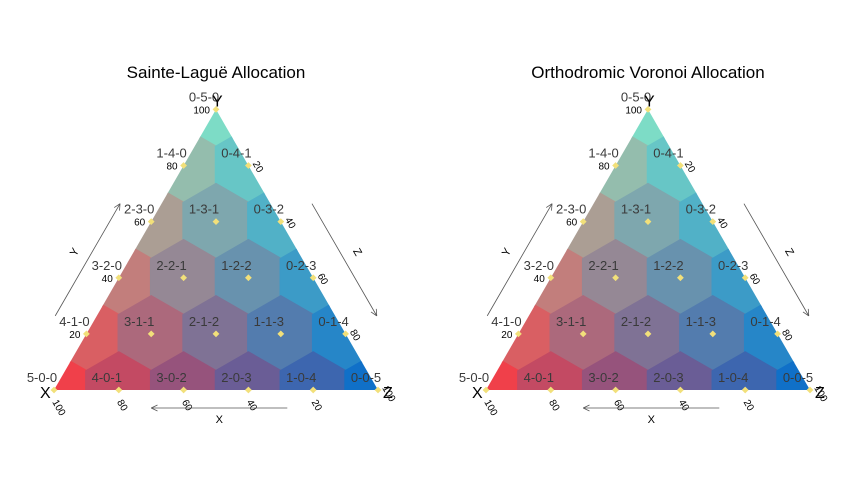 This screenshot has width=864, height=485. I want to click on y-axis-tick-label: 60, so click(572, 223).